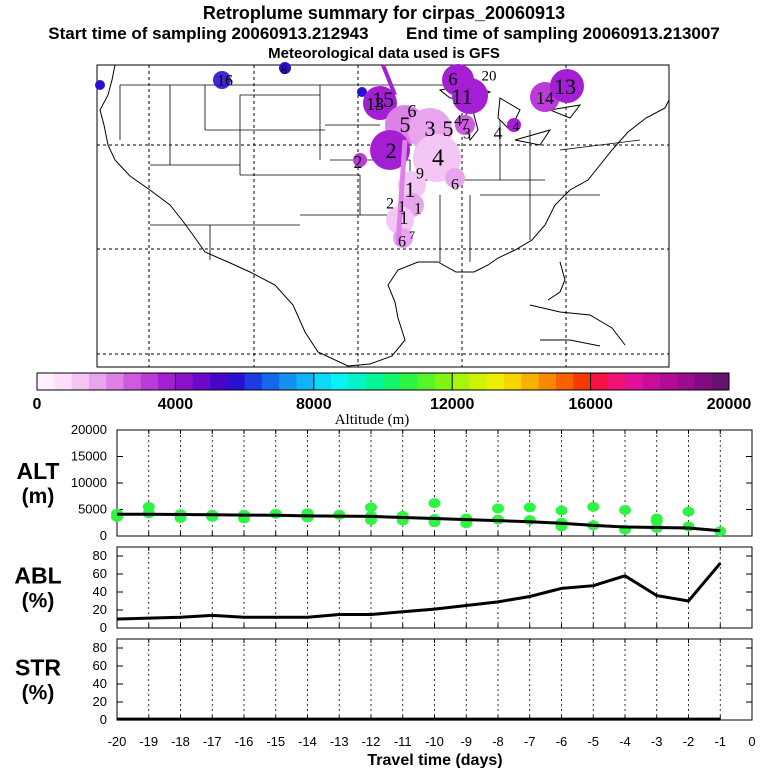 The image size is (768, 768). I want to click on alt-axis-unit: (m), so click(38, 496).